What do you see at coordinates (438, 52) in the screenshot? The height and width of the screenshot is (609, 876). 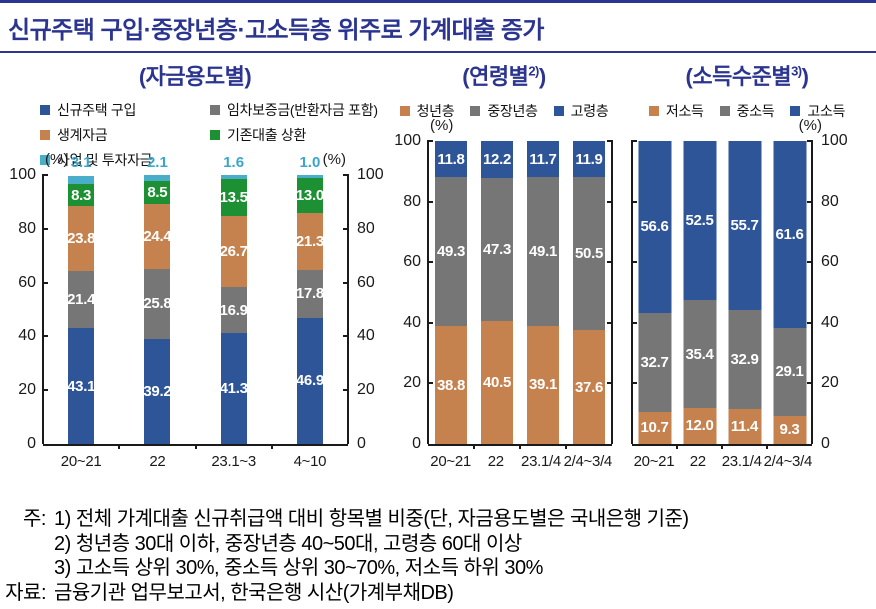 I see `title-underline` at bounding box center [438, 52].